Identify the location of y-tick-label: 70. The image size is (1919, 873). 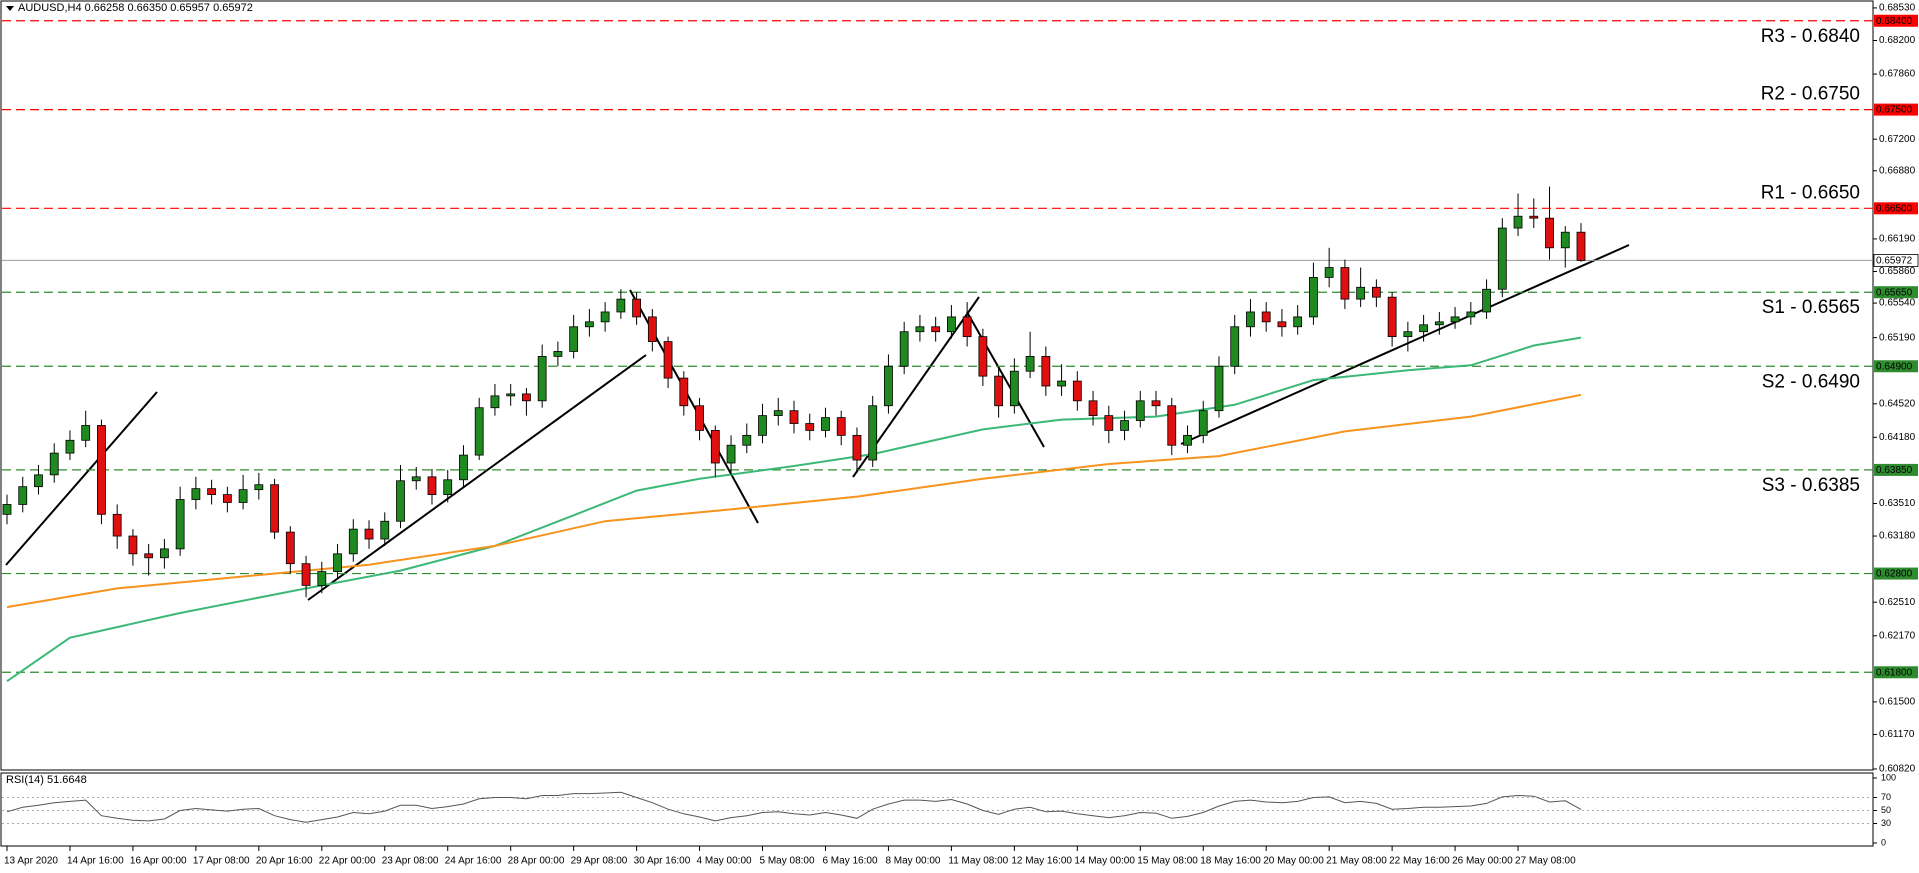
(1886, 797).